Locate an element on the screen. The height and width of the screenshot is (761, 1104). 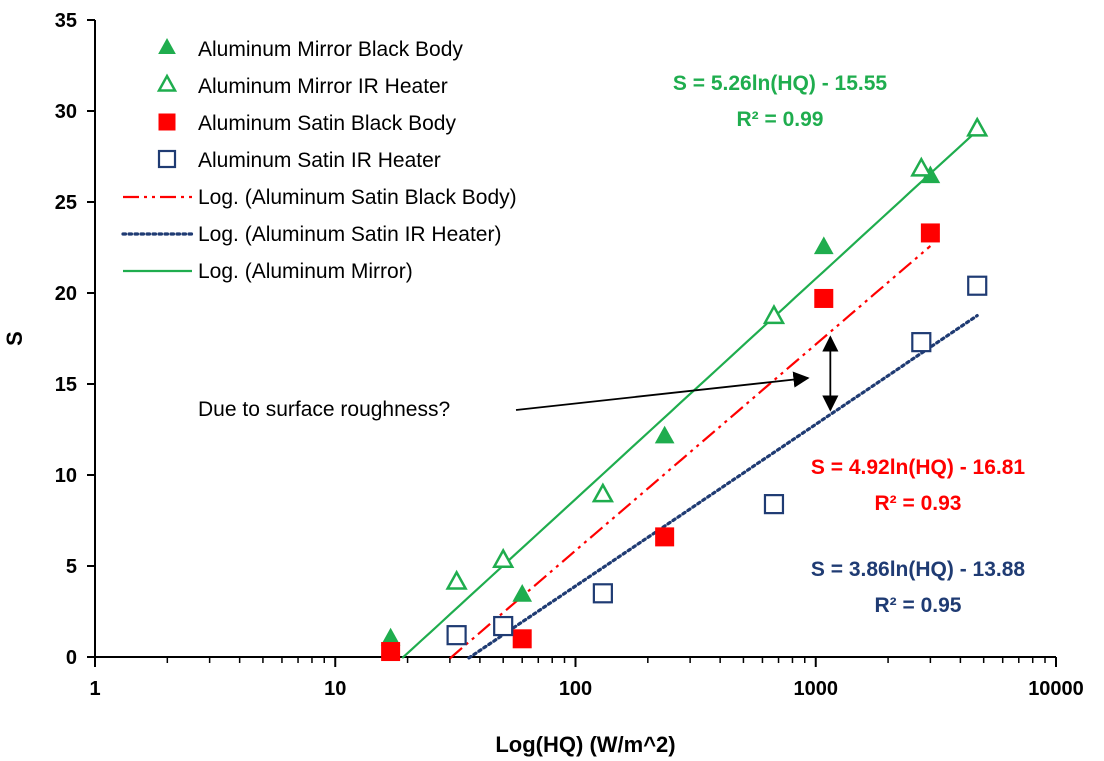
y-tick-label: 15 is located at coordinates (66, 385).